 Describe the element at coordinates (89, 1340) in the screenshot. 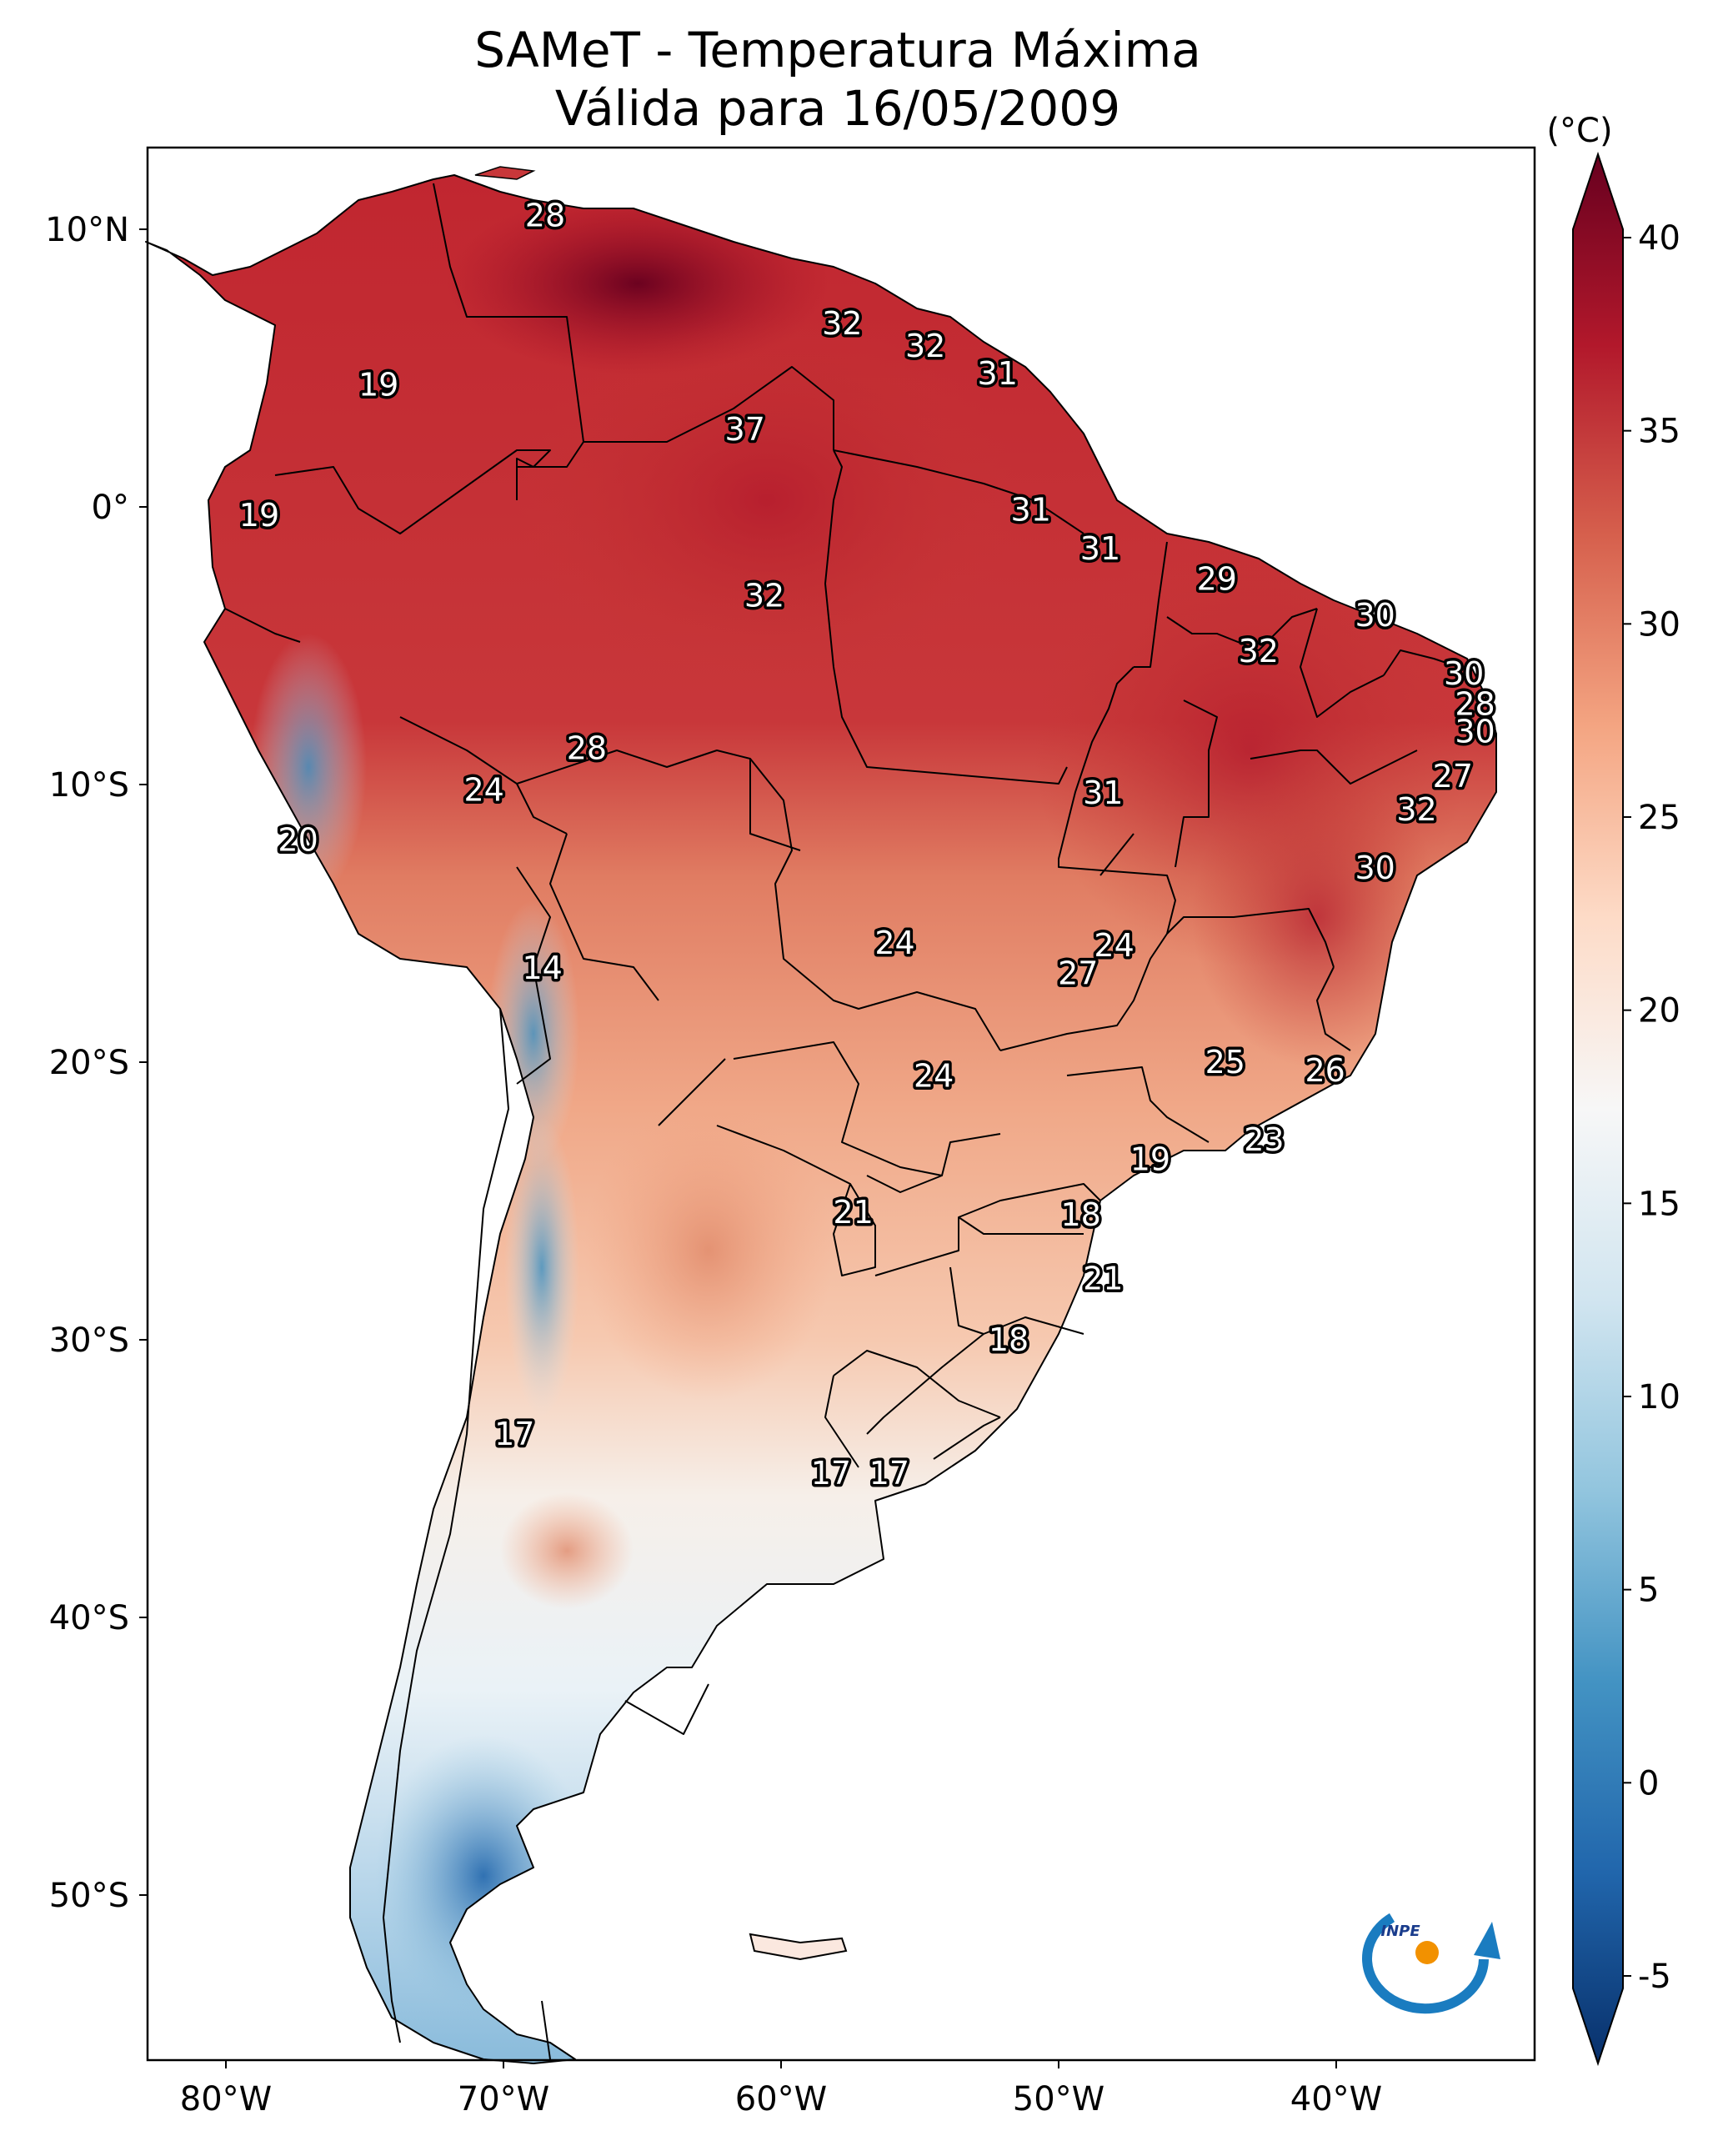

I see `y-tick-label: 30°S` at that location.